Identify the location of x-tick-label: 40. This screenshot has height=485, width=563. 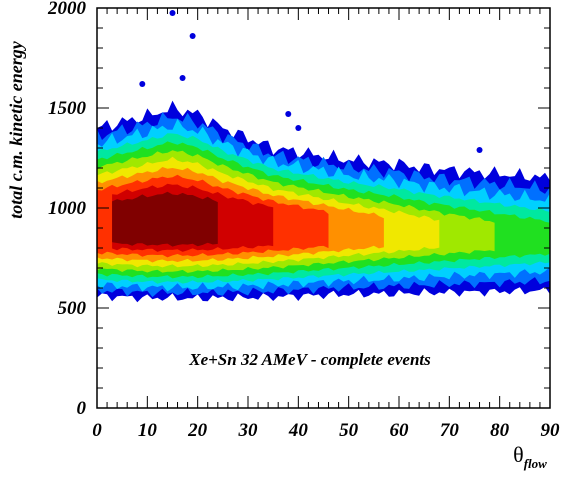
(298, 430).